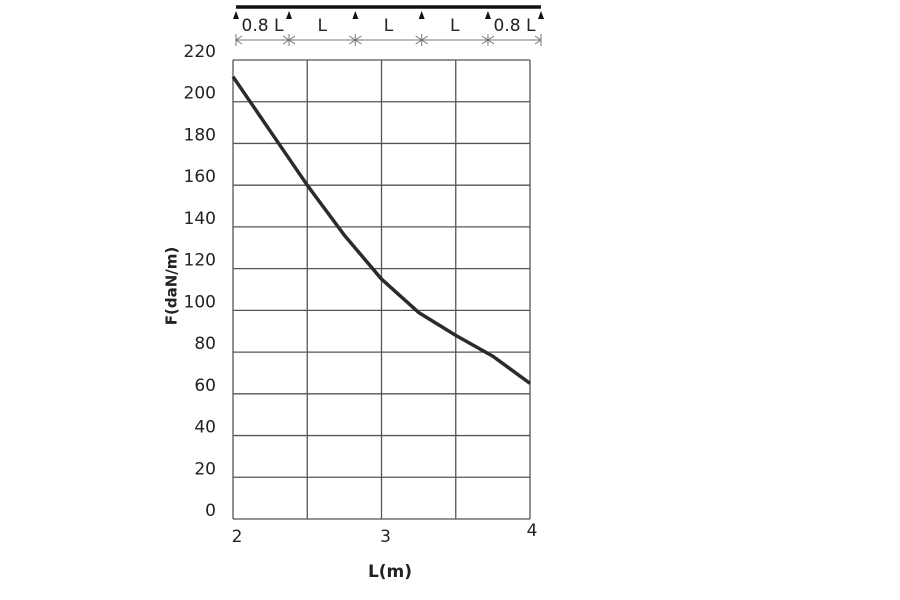  What do you see at coordinates (205, 428) in the screenshot?
I see `y-tick-label: 40` at bounding box center [205, 428].